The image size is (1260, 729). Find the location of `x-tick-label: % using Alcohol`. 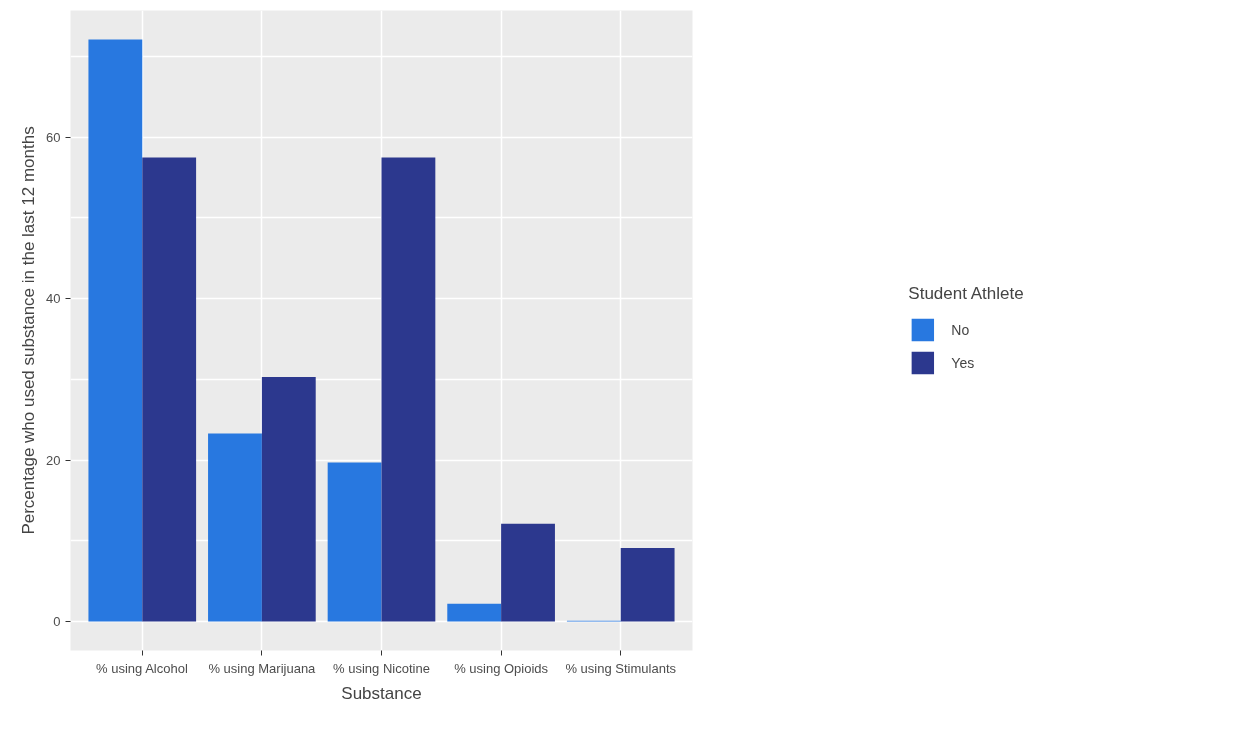

x-tick-label: % using Alcohol is located at coordinates (142, 668).